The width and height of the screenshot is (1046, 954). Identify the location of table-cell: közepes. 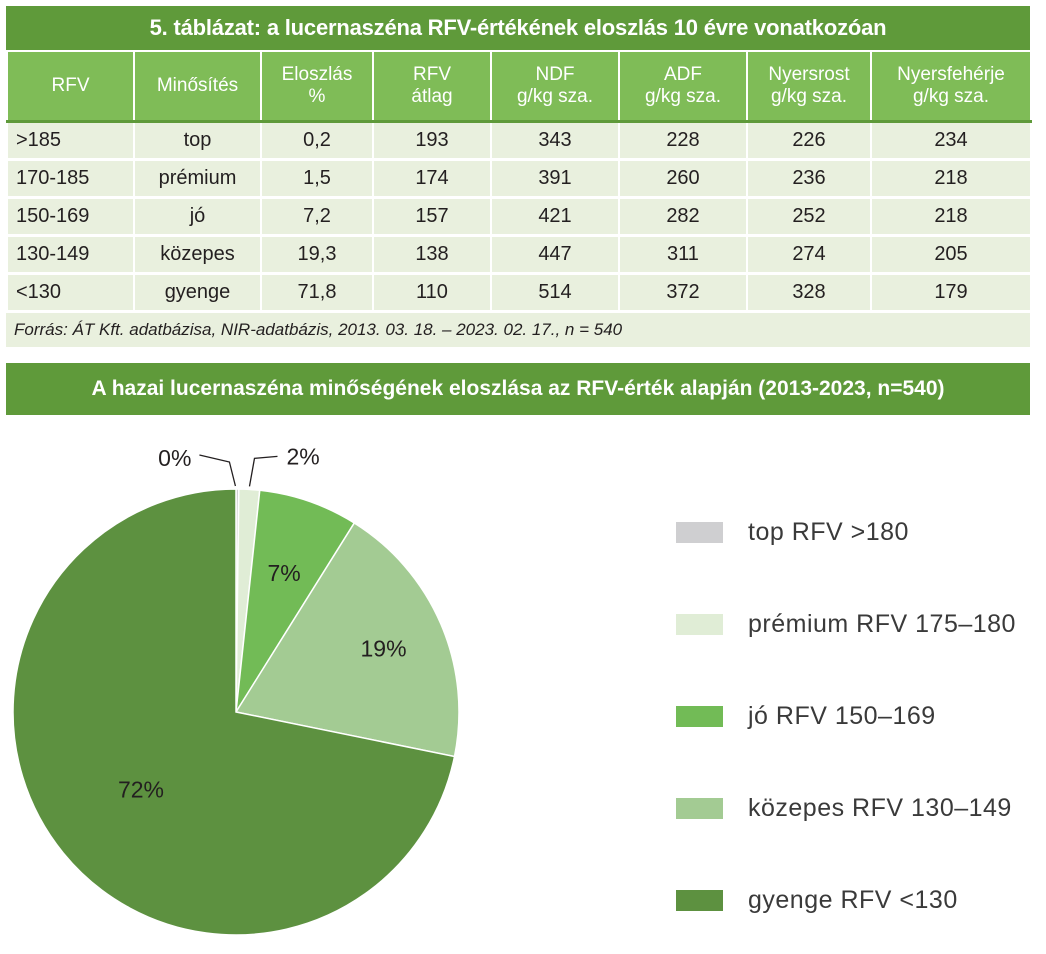
(197, 255).